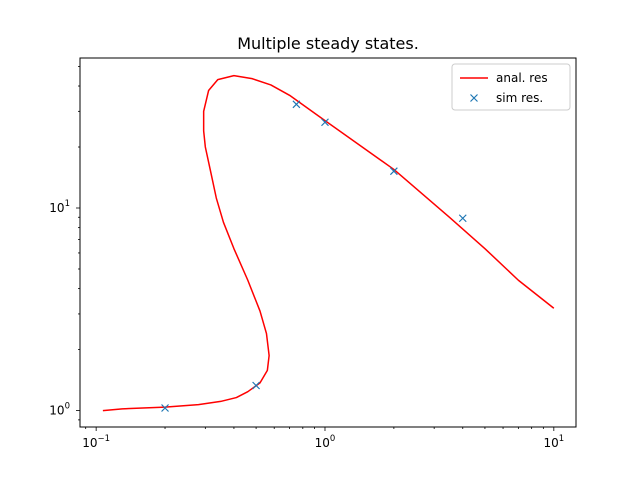 The image size is (640, 480). I want to click on legend-label: anal. res, so click(522, 78).